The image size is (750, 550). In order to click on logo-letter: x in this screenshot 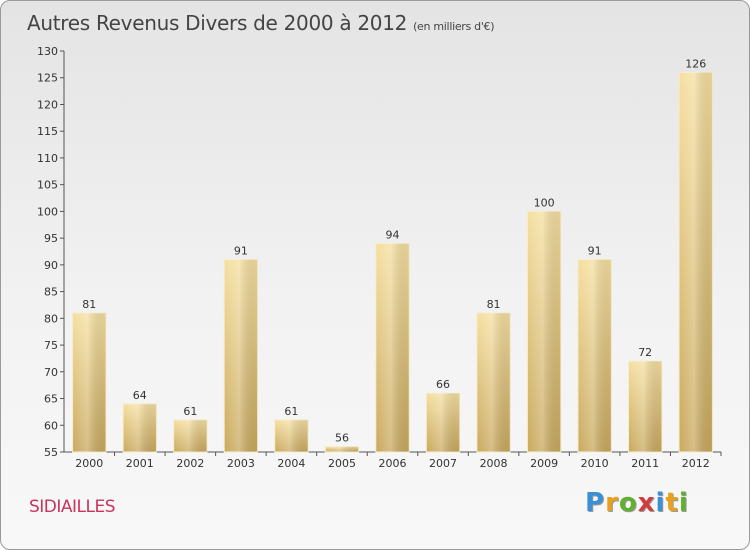, I will do `click(646, 503)`.